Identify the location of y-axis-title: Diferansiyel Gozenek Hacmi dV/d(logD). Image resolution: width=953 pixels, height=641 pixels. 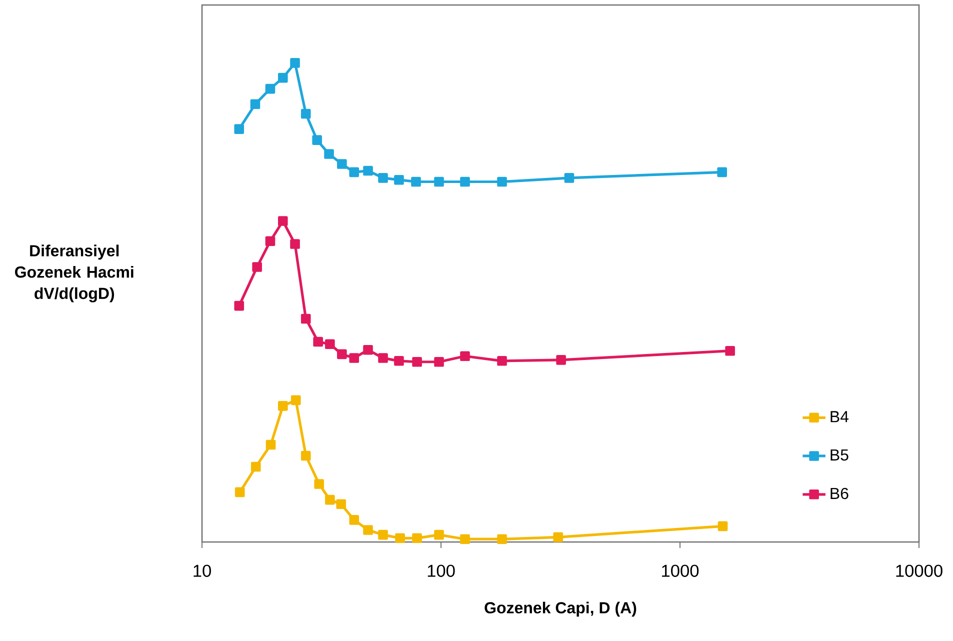
(74, 273).